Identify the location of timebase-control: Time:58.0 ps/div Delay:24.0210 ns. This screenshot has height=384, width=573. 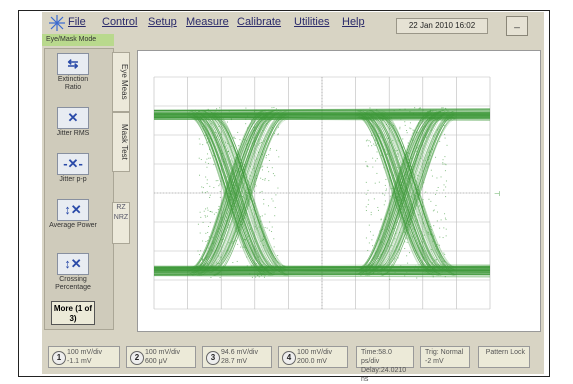
(385, 364).